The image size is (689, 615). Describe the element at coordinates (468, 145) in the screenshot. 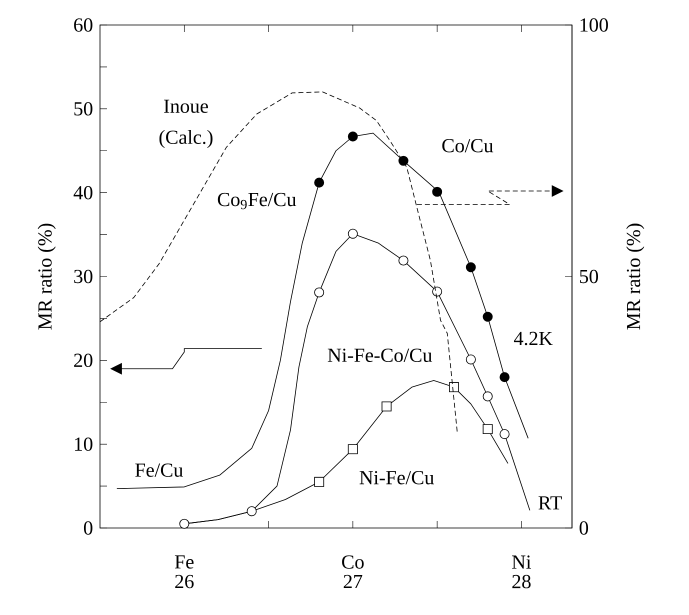

I see `annotation: Co/Cu` at that location.